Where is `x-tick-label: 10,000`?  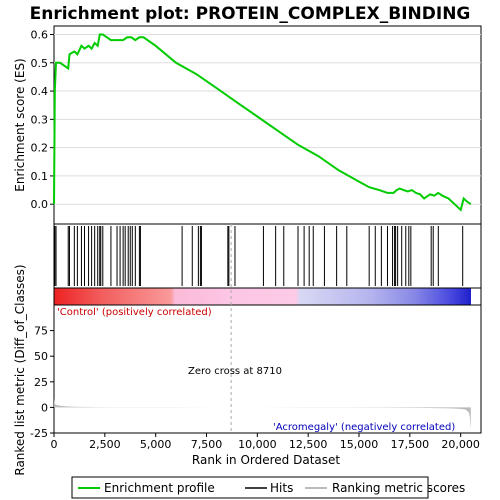 x-tick-label: 10,000 is located at coordinates (257, 444).